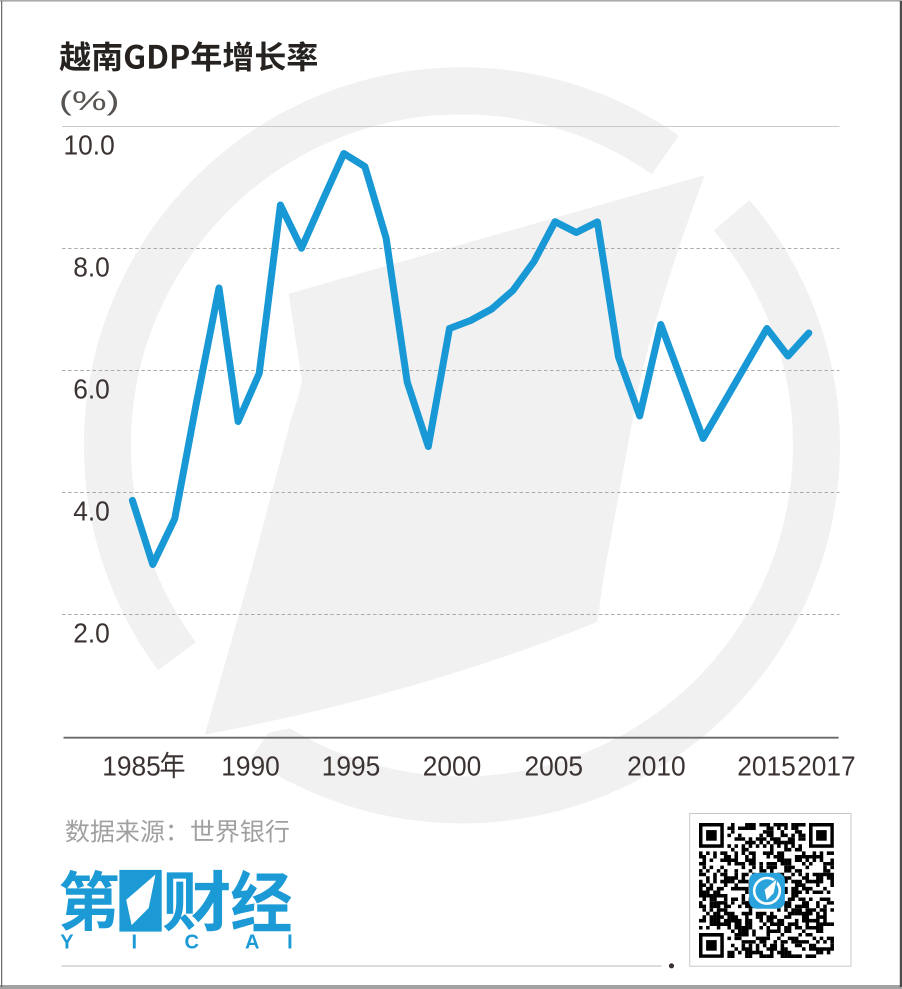 This screenshot has height=989, width=902. I want to click on svg-text: 6.0, so click(91, 389).